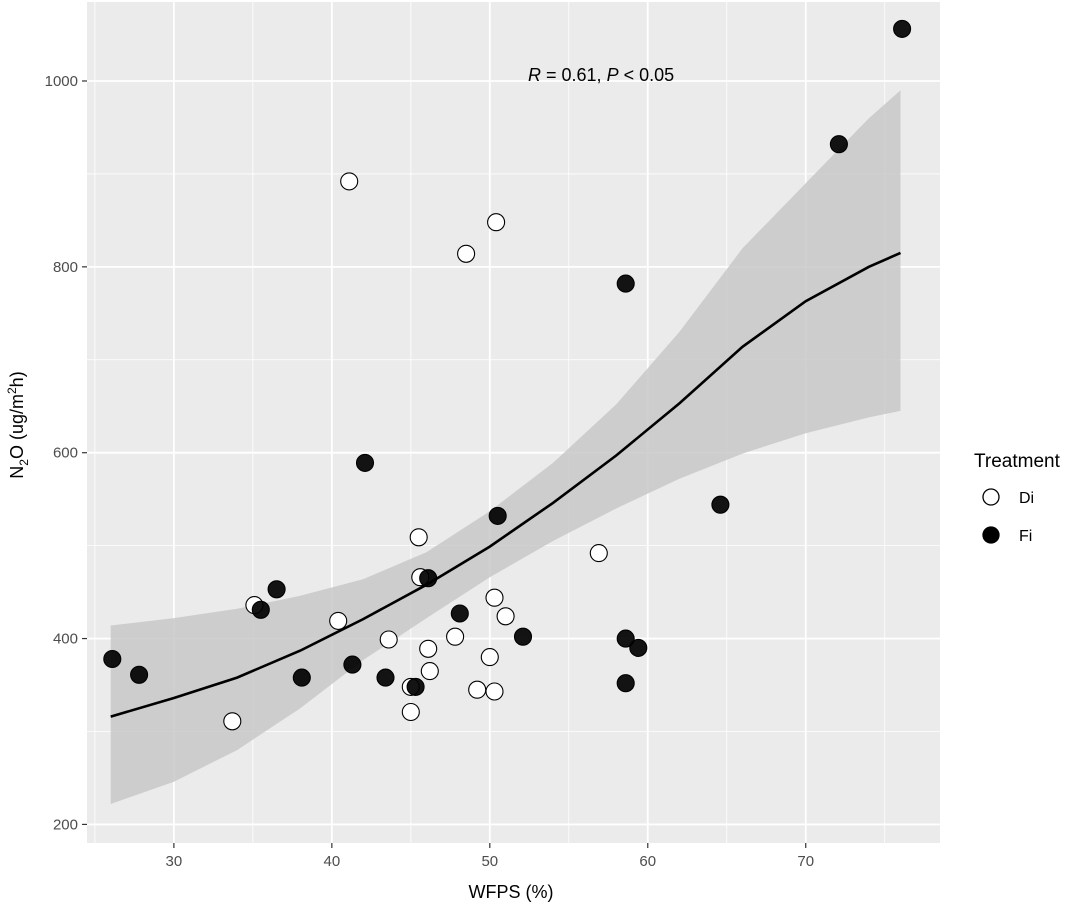 The image size is (1080, 908). What do you see at coordinates (991, 497) in the screenshot?
I see `legend-key-di` at bounding box center [991, 497].